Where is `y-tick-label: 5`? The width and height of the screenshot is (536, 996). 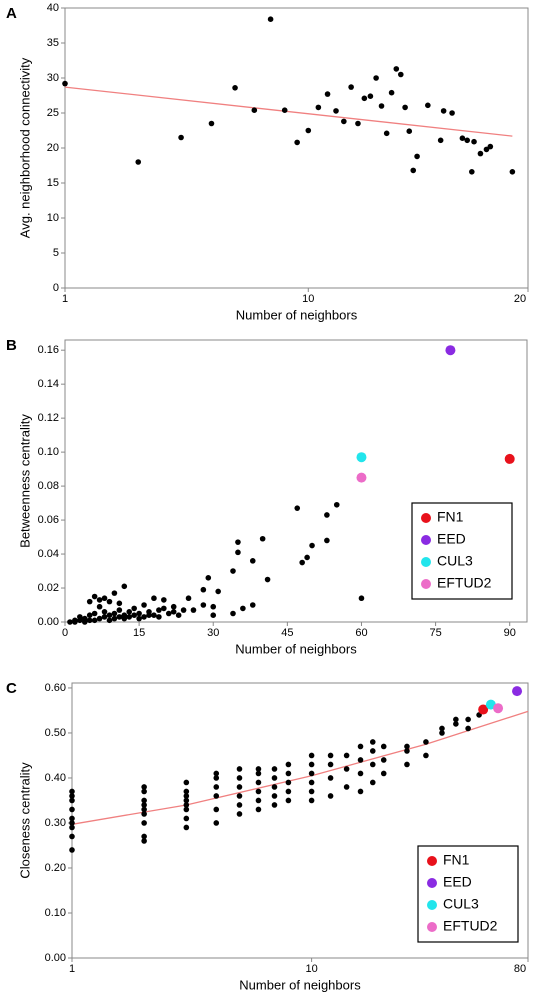 y-tick-label: 5 is located at coordinates (56, 253).